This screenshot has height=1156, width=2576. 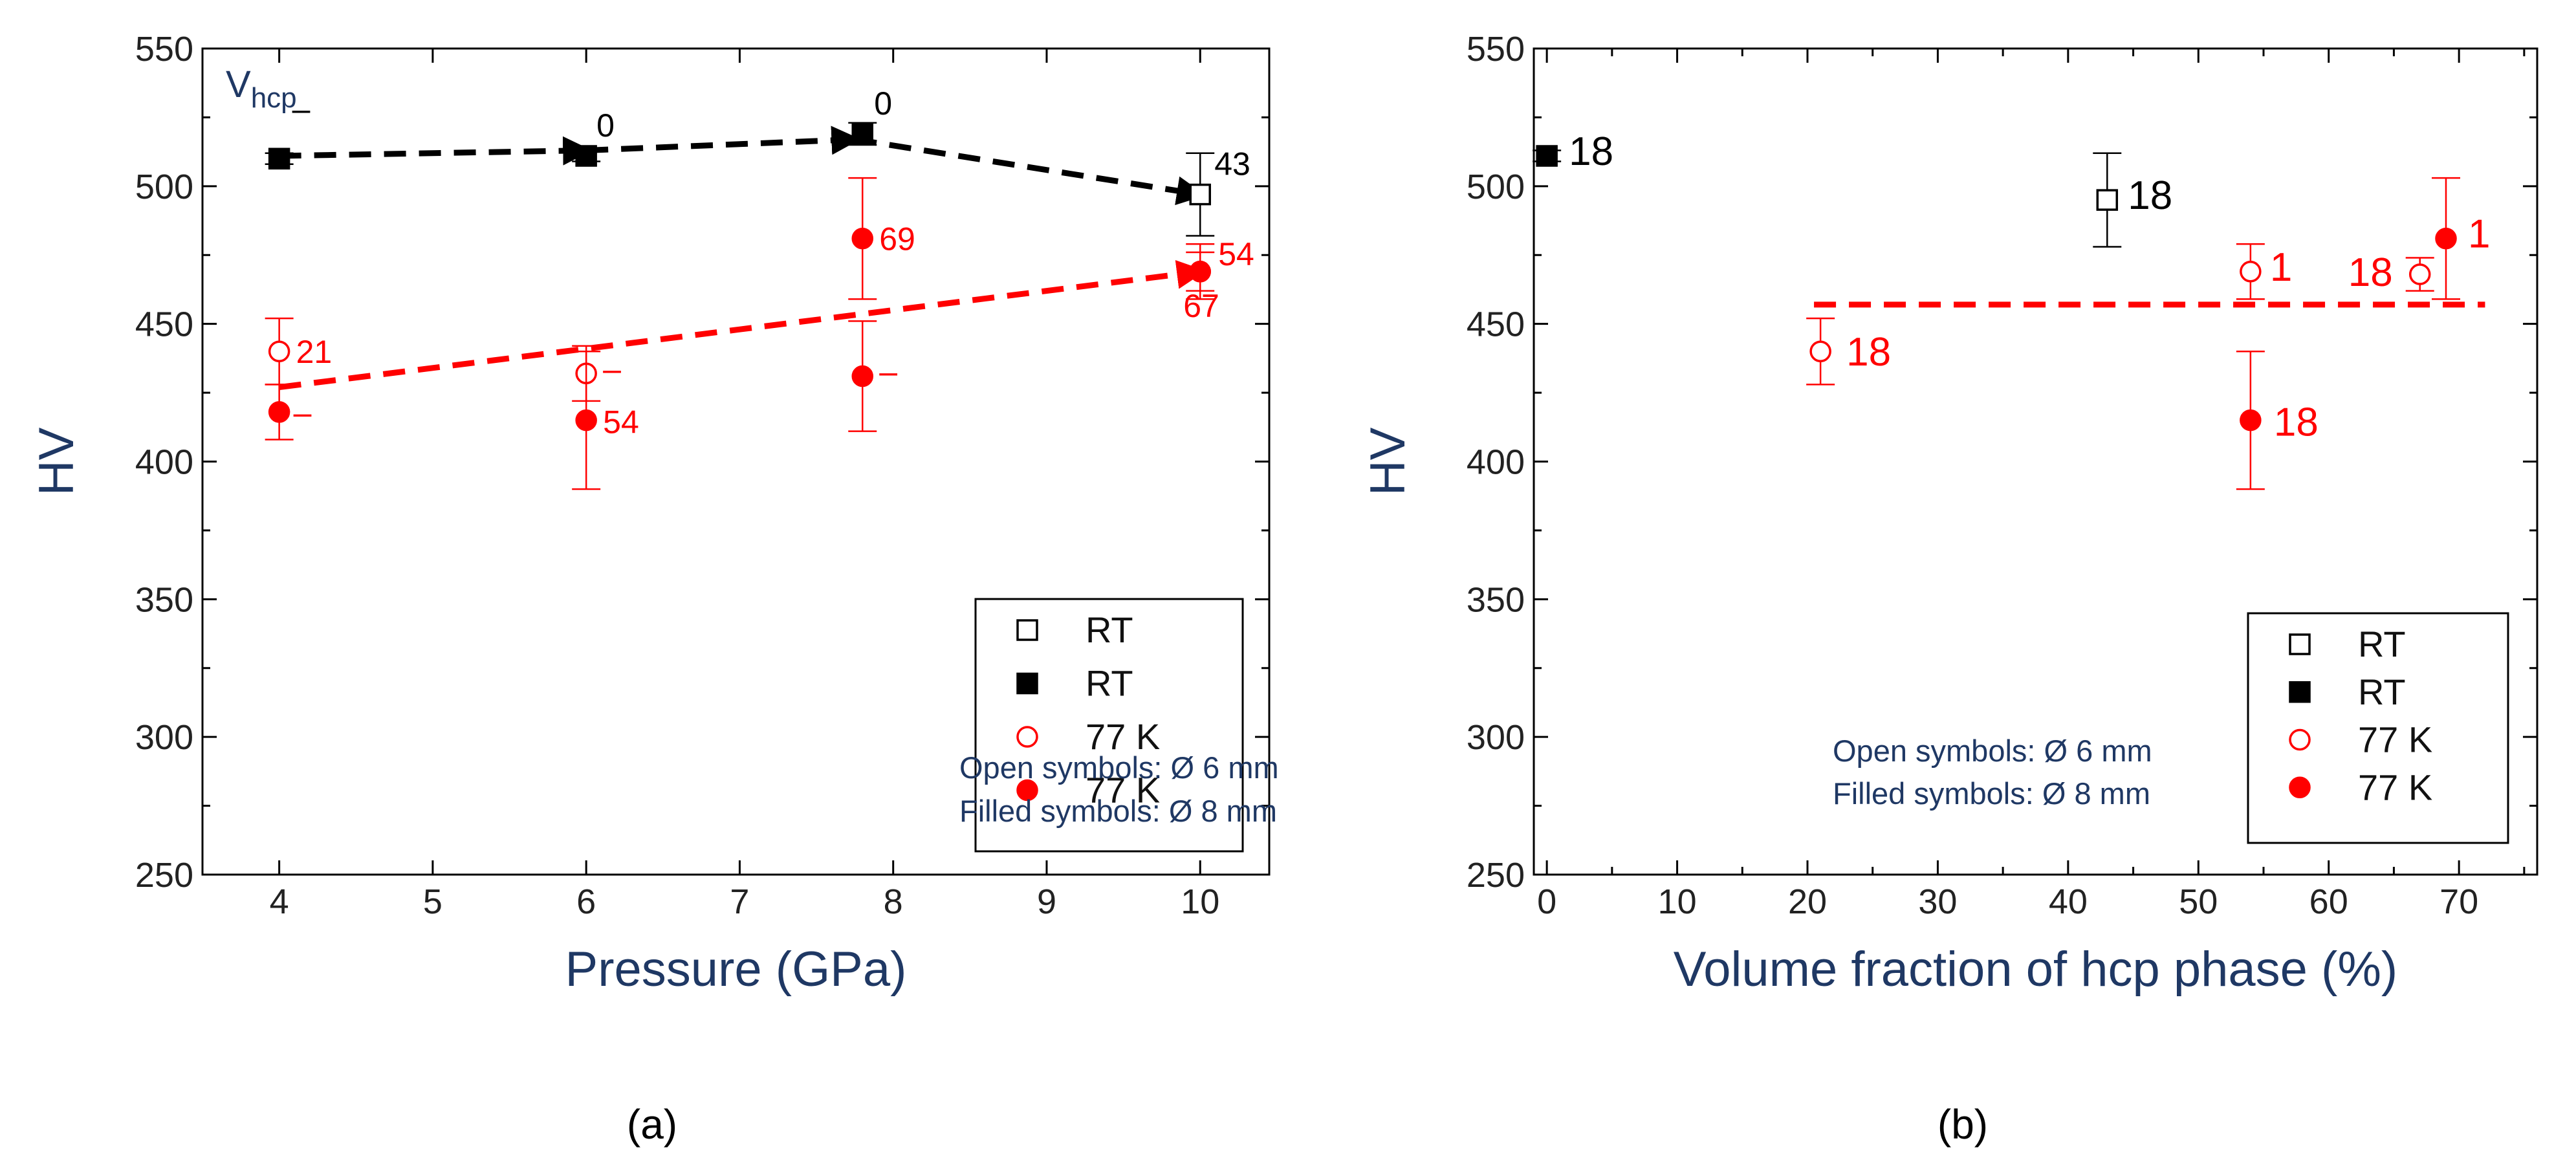 What do you see at coordinates (1992, 751) in the screenshot?
I see `symbol-note: Open symbols: Ø 6 mm` at bounding box center [1992, 751].